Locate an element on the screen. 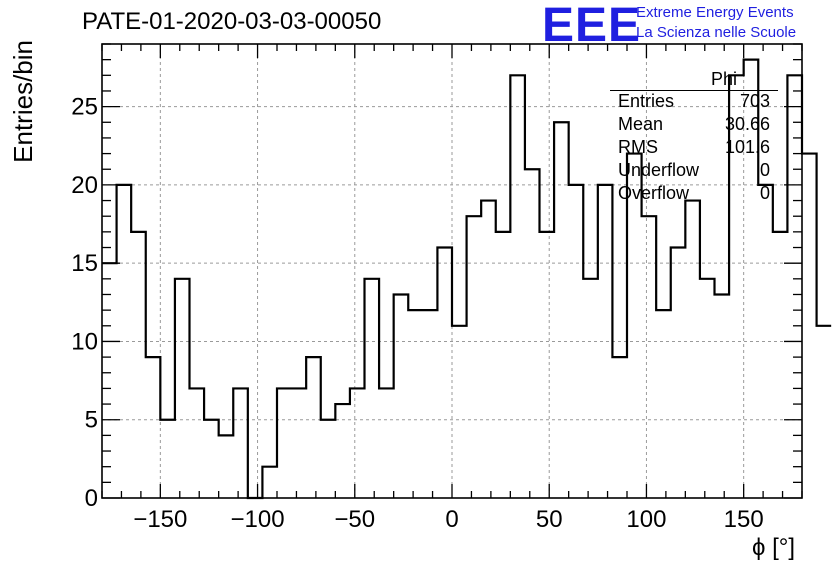 This screenshot has width=836, height=572. stats-key: RMS is located at coordinates (638, 147).